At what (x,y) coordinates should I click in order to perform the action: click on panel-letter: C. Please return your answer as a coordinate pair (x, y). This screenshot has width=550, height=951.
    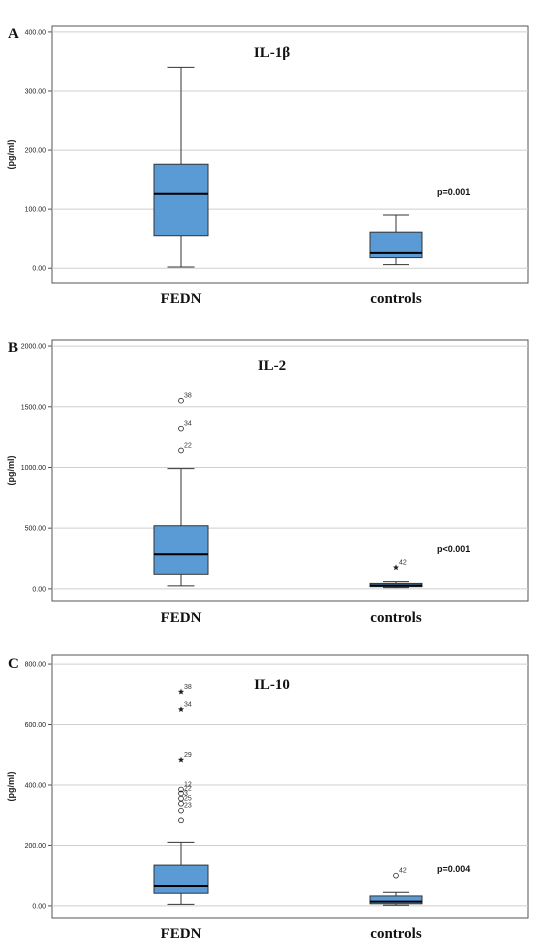
    Looking at the image, I should click on (13, 664).